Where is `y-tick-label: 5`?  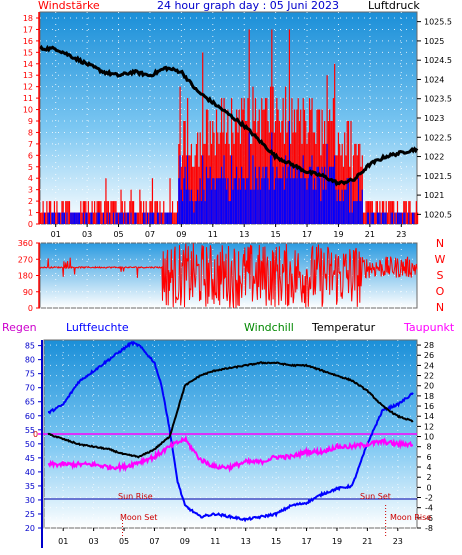 y-tick-label: 5 is located at coordinates (30, 167).